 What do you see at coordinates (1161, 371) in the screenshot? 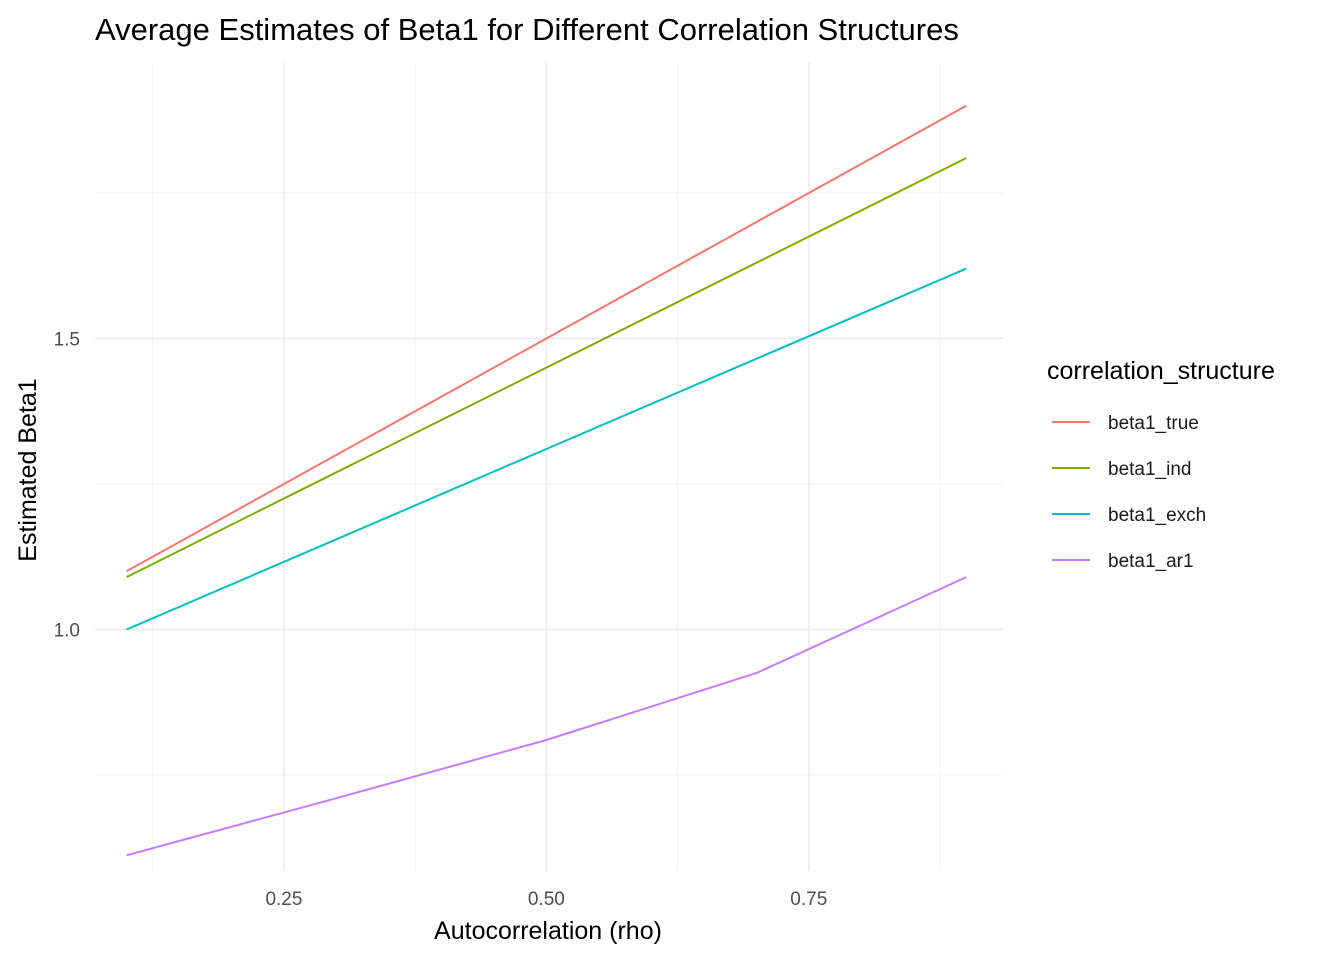
I see `legend-title: correlation_structure` at bounding box center [1161, 371].